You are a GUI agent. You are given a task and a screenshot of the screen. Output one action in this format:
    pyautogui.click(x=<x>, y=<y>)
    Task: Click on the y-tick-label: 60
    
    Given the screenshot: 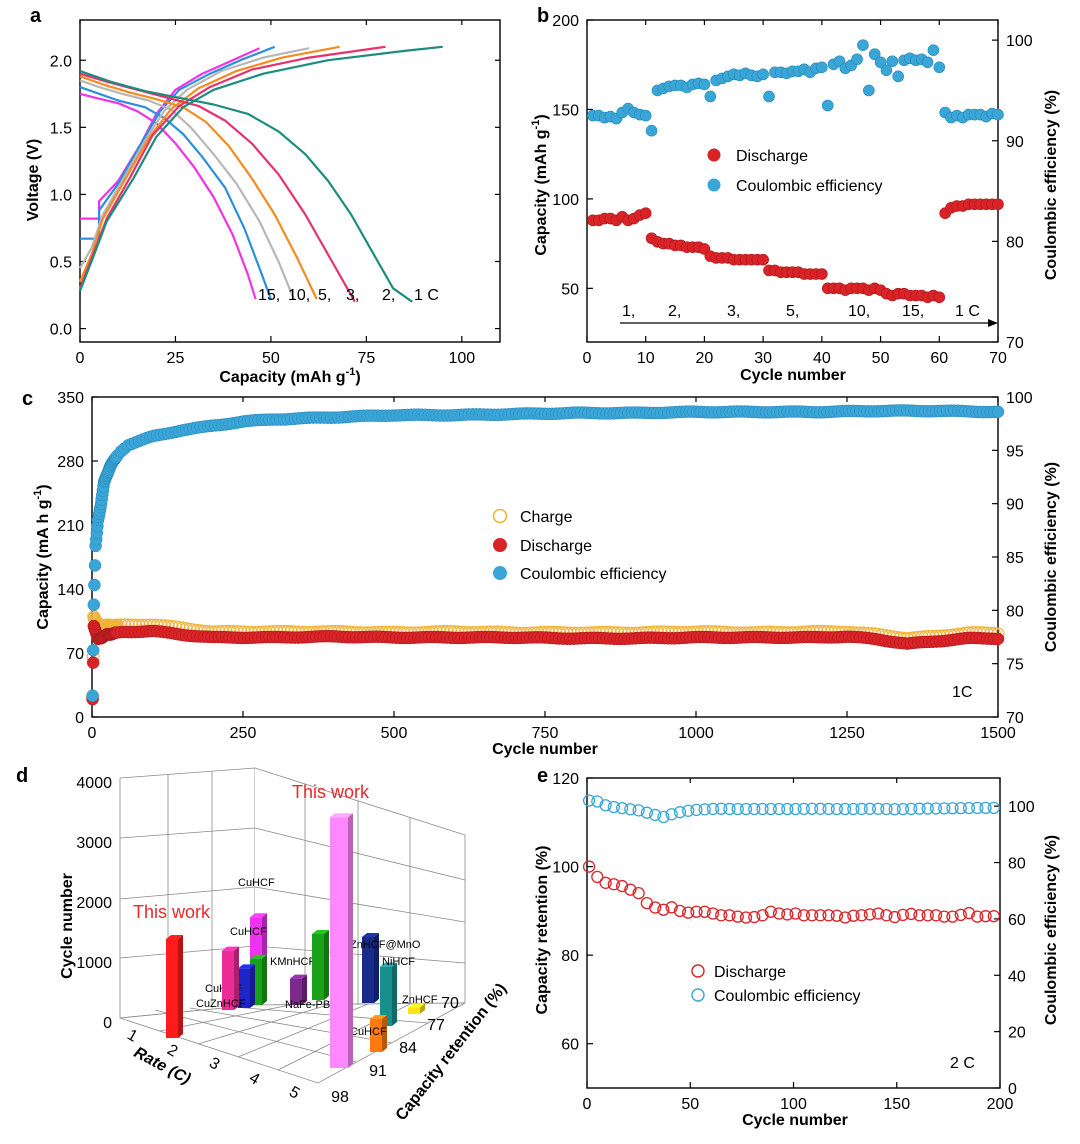 What is the action you would take?
    pyautogui.click(x=570, y=1045)
    